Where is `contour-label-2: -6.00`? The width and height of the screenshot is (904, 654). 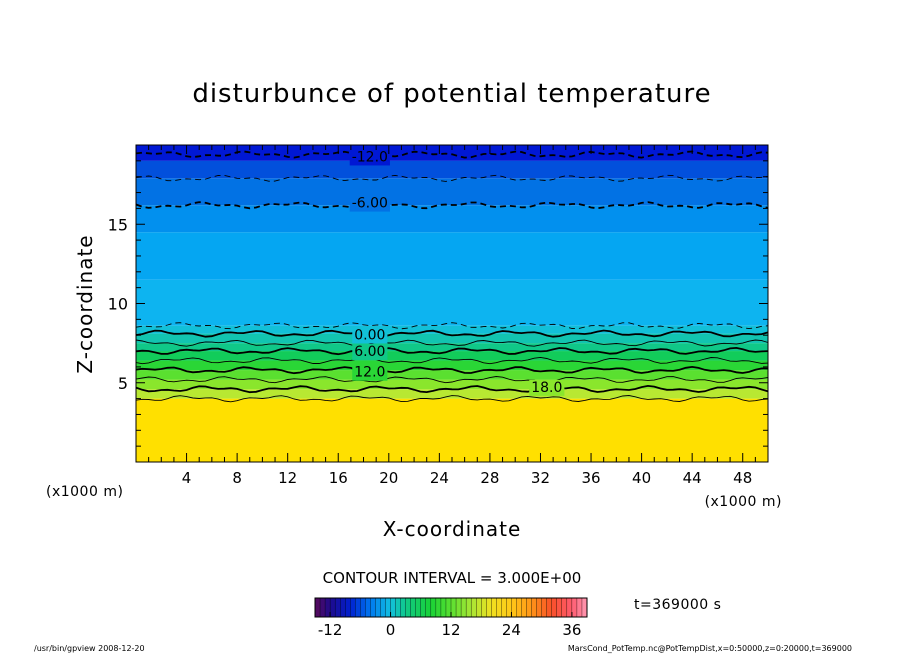 contour-label-2: -6.00 is located at coordinates (370, 204).